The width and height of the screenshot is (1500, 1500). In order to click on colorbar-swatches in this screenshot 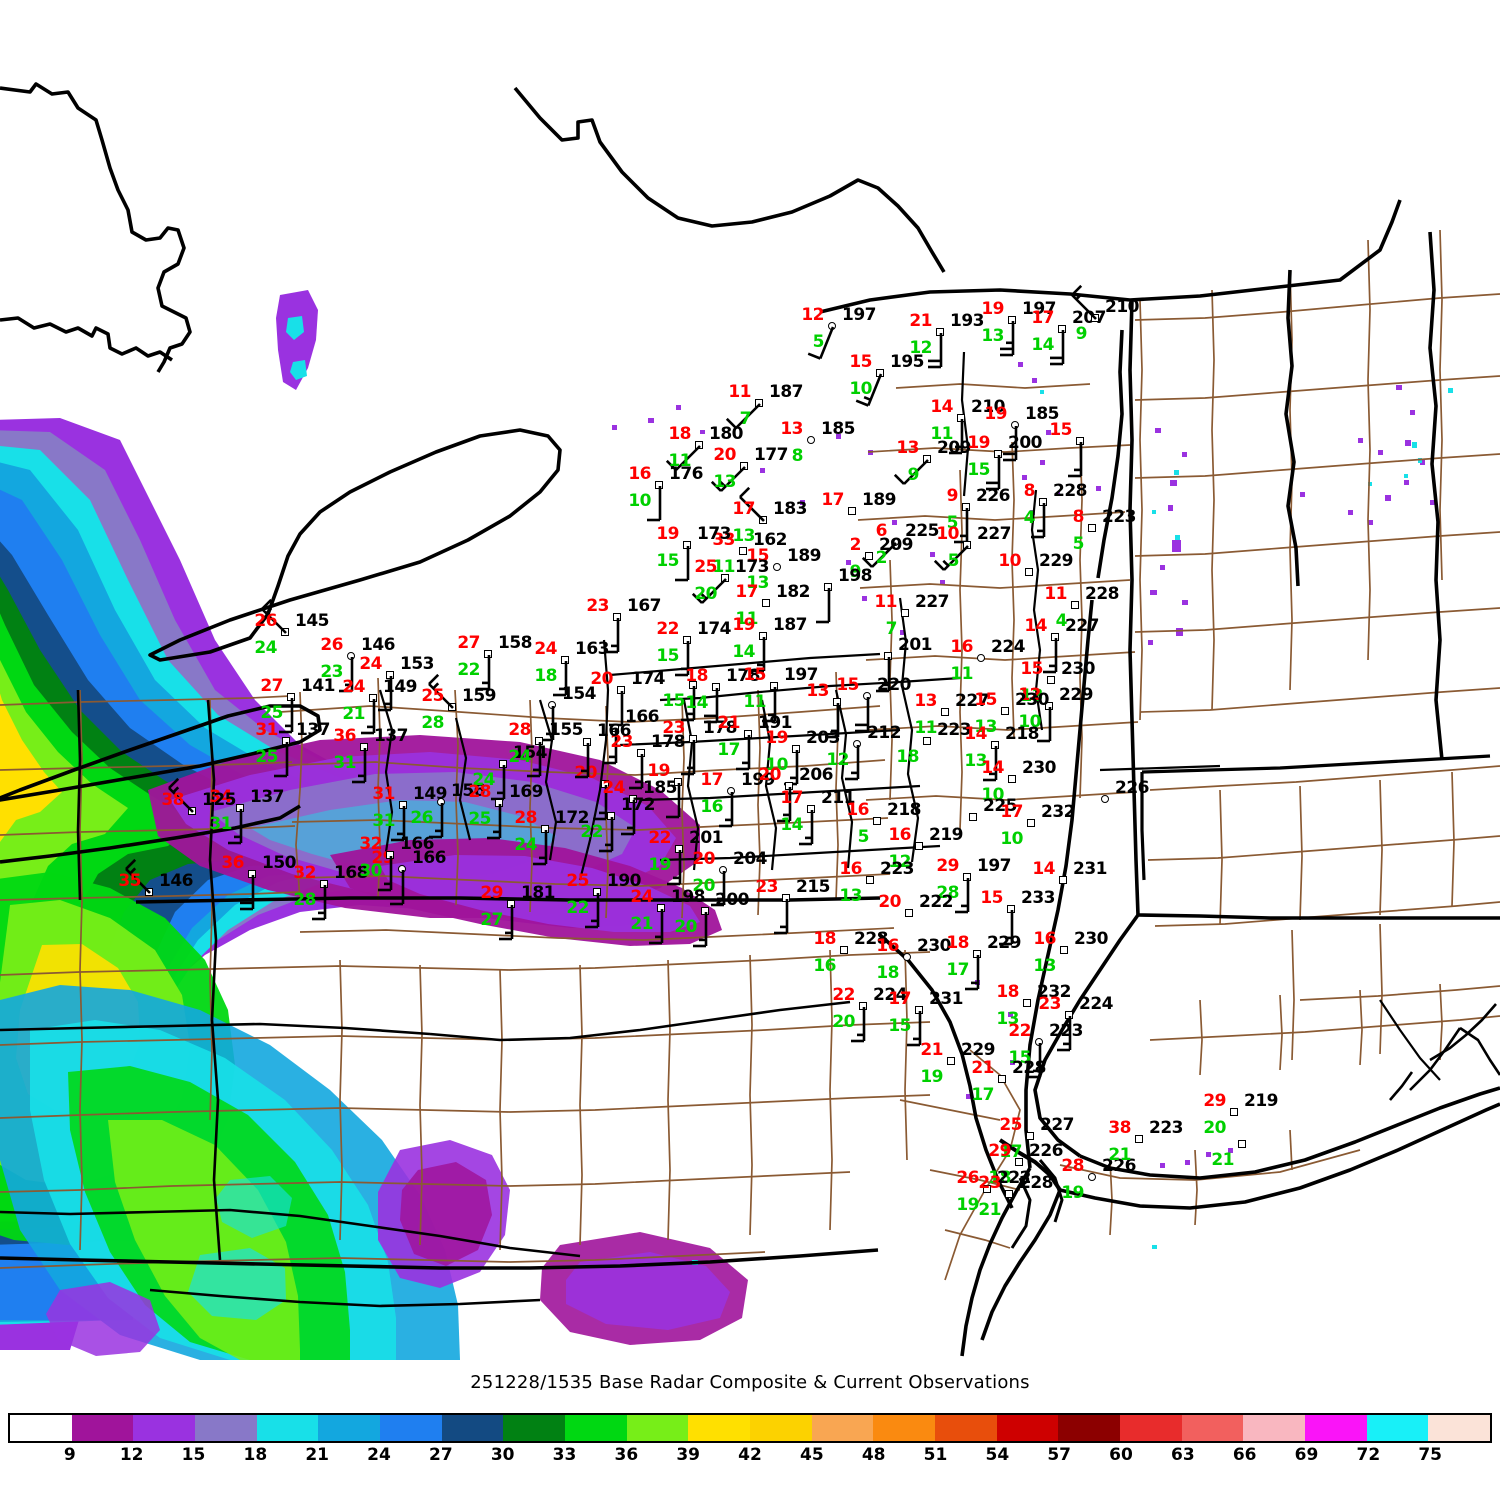, I will do `click(750, 1428)`.